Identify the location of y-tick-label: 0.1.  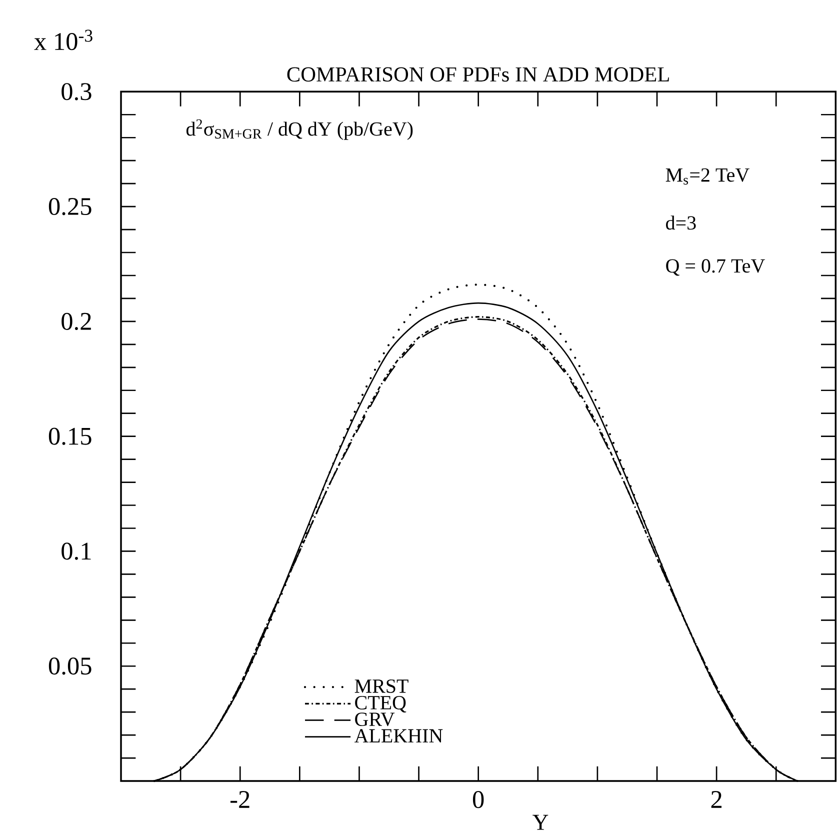
(76, 551).